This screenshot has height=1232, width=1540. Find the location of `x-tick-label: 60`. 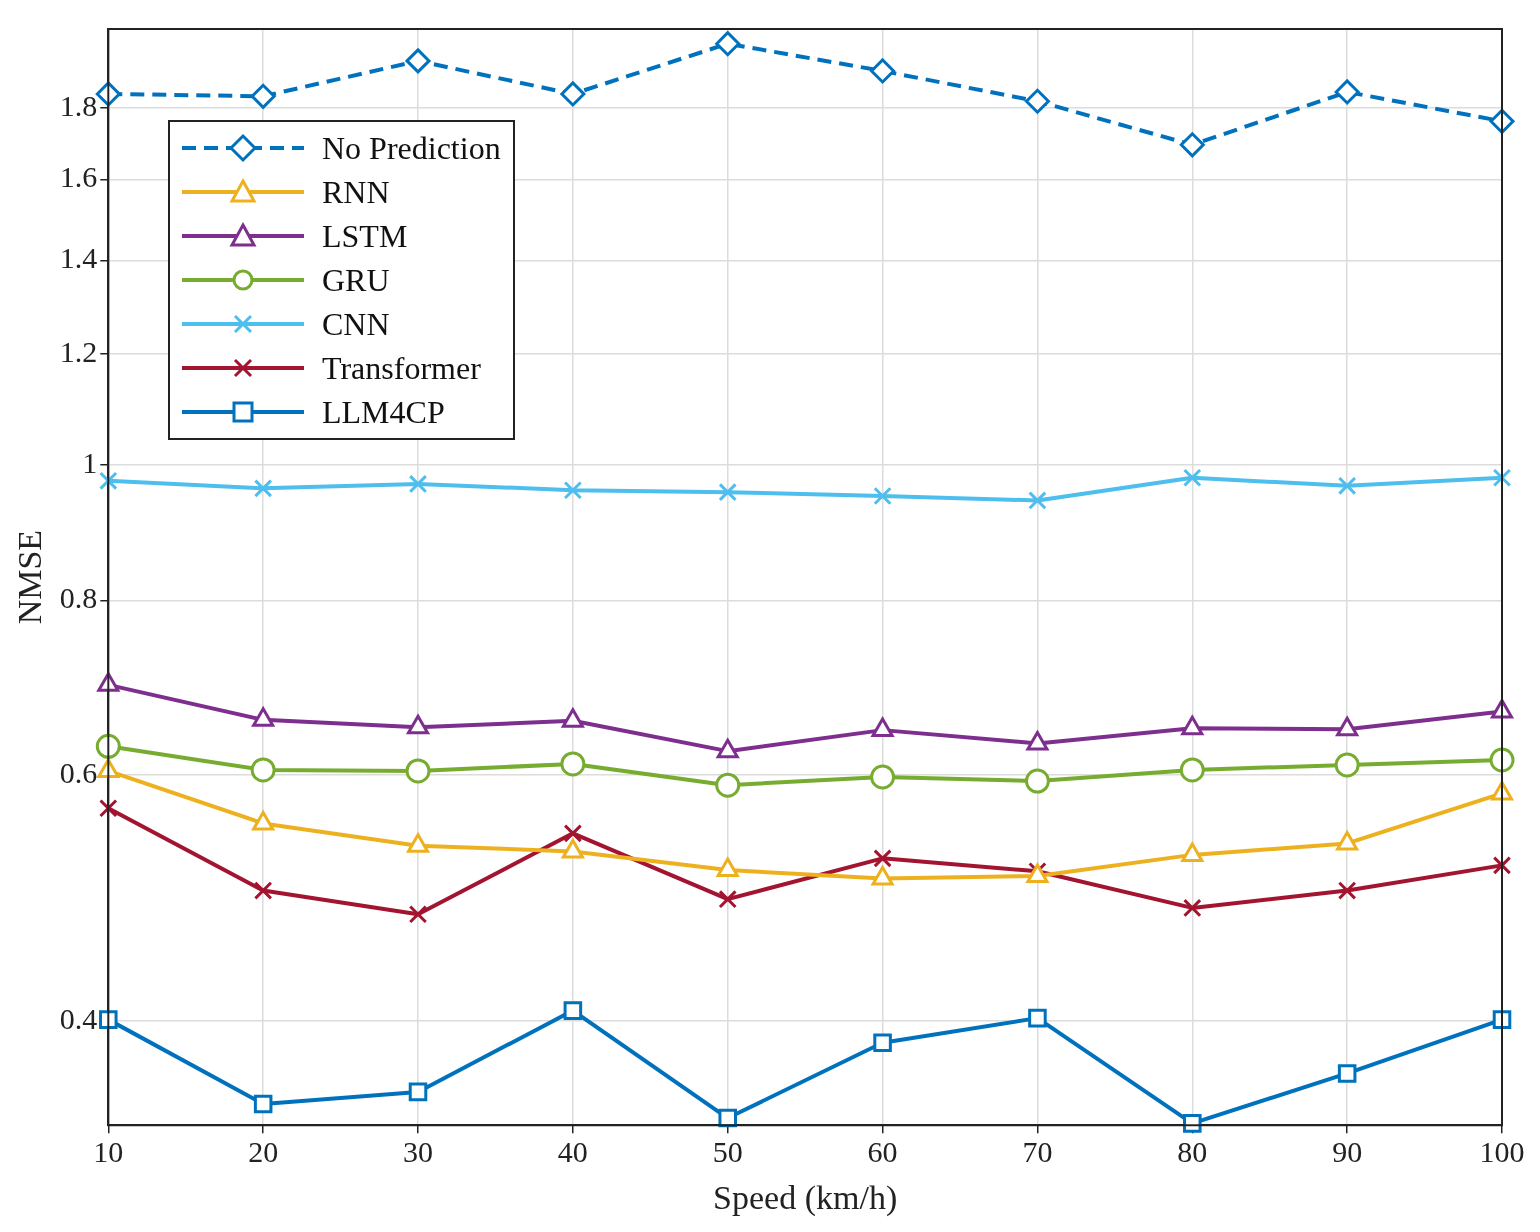

x-tick-label: 60 is located at coordinates (882, 1152).